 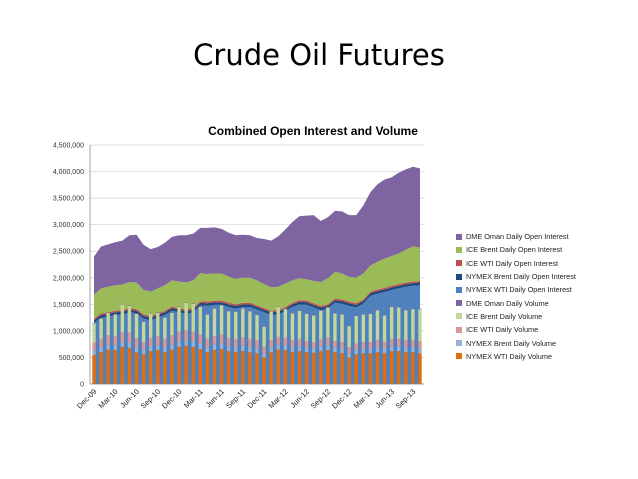 I want to click on legend-item: NYMEX WTI Daily Volume, so click(x=516, y=356).